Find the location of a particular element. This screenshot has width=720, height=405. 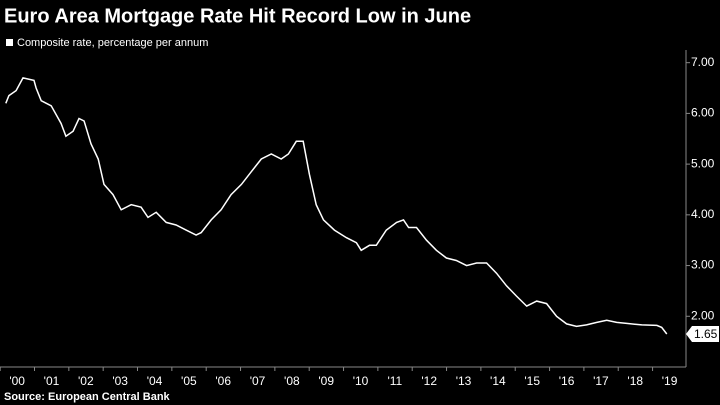

x-tick-label: '16 is located at coordinates (567, 381).